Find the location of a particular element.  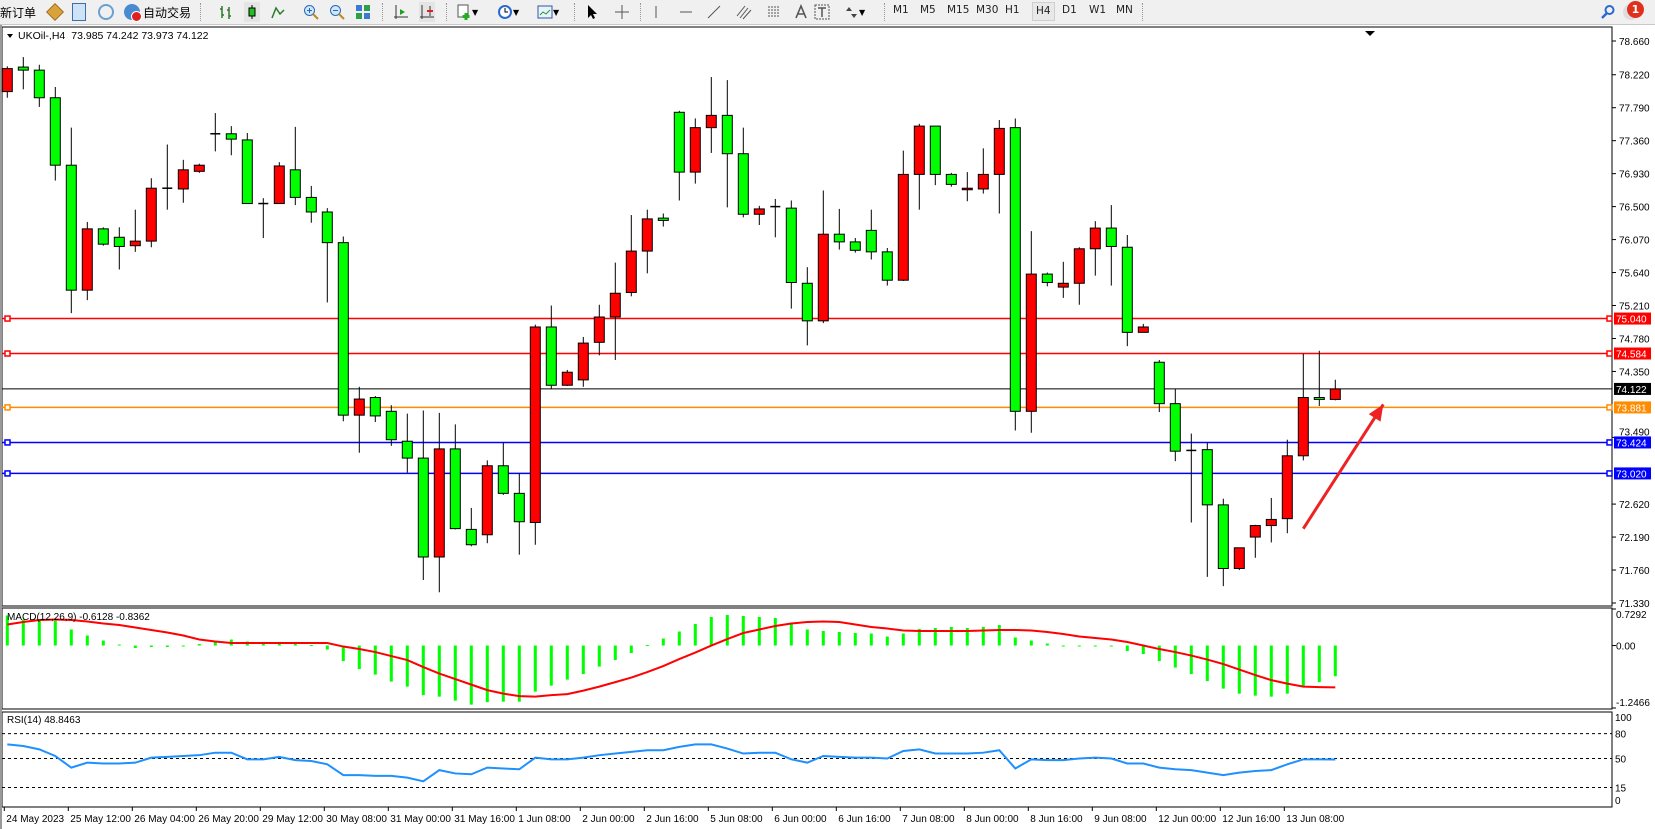

market-watch-button is located at coordinates (55, 12).